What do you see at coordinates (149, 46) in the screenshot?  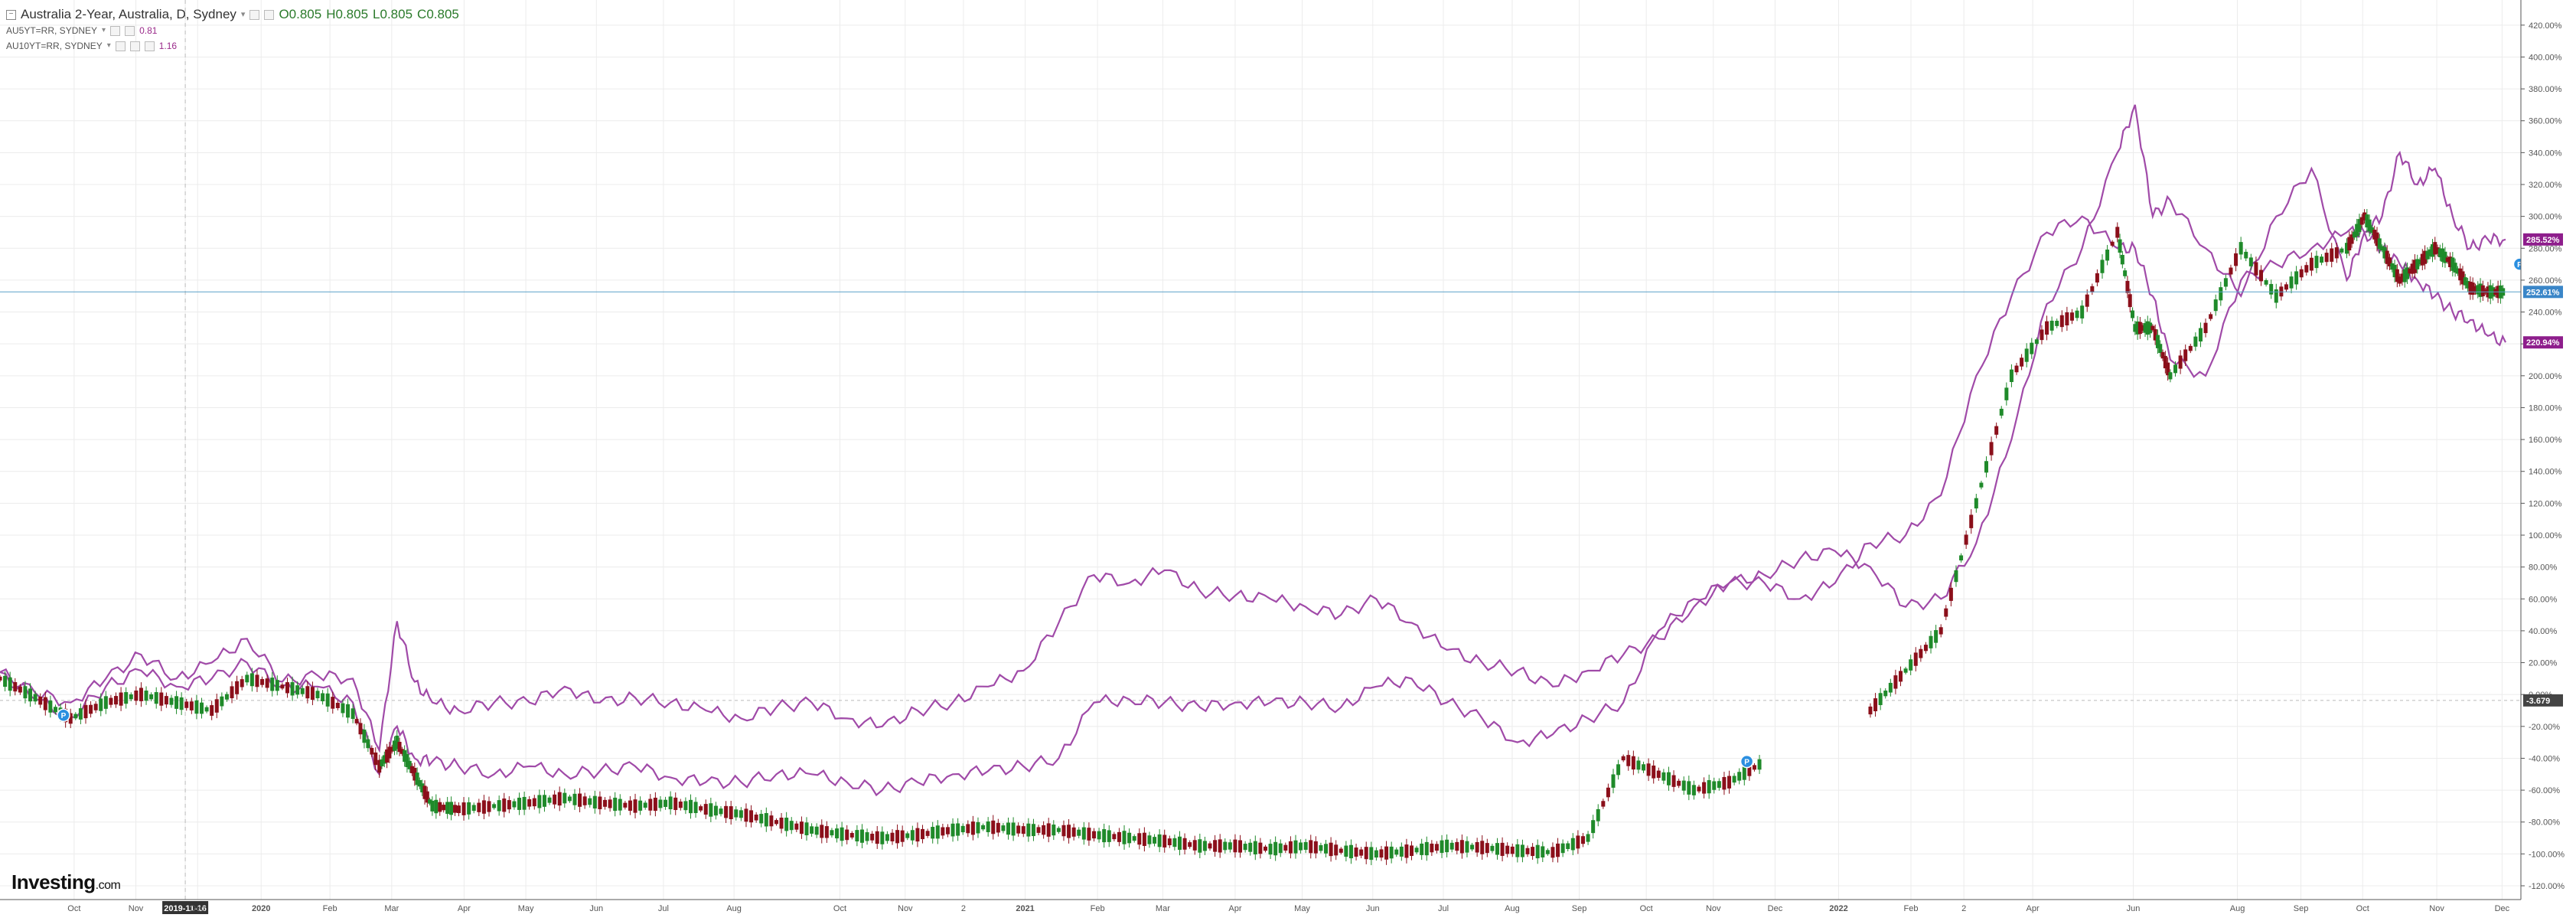 I see `close-icon` at bounding box center [149, 46].